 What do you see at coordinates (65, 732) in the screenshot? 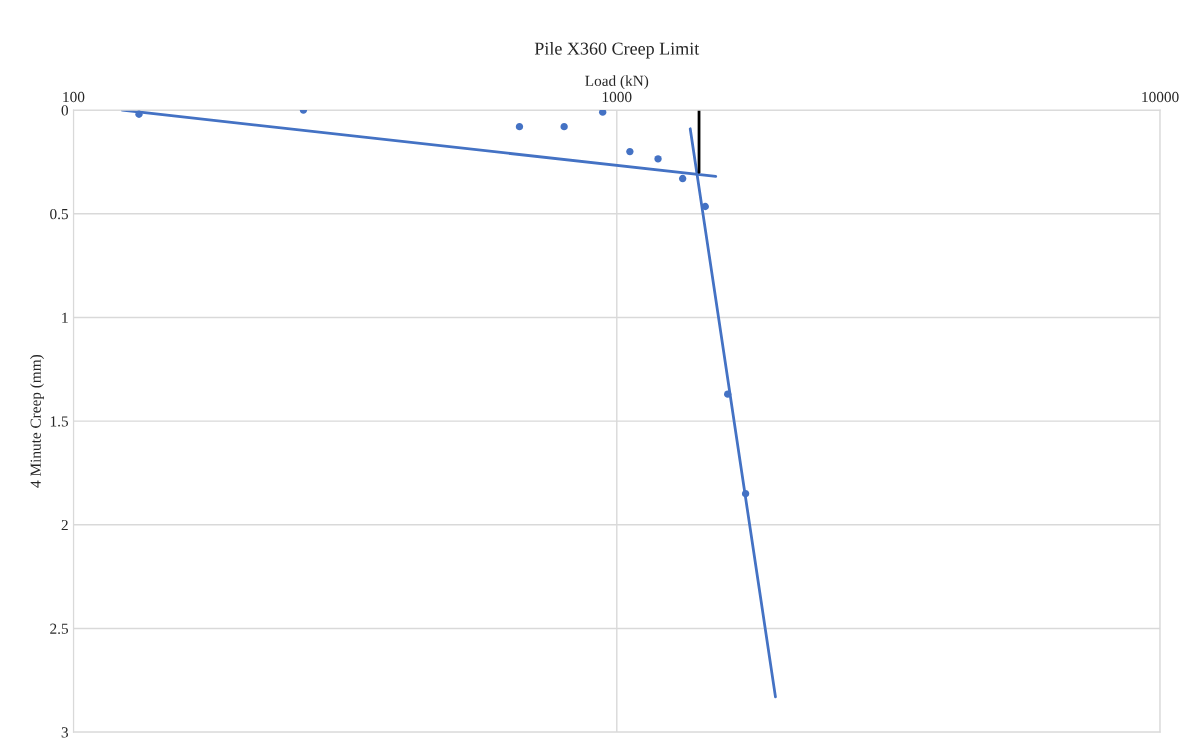
I see `y-tick-label: 3` at bounding box center [65, 732].